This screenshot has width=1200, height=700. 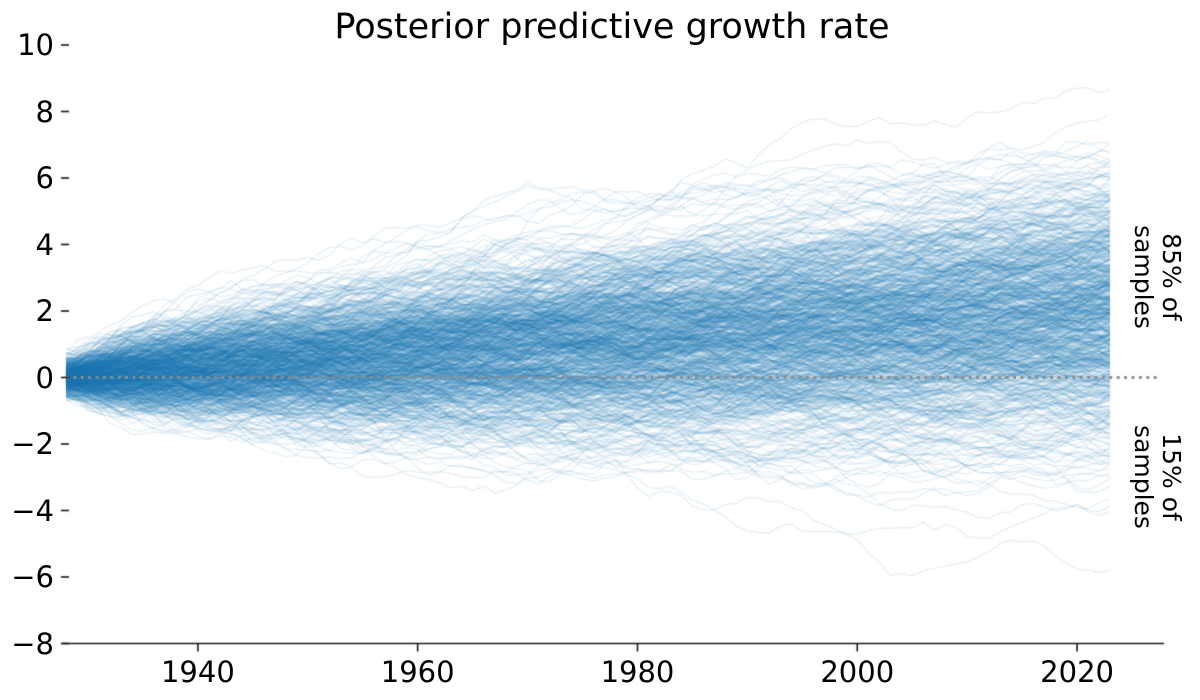 What do you see at coordinates (1143, 277) in the screenshot?
I see `annotation-85-line2: samples` at bounding box center [1143, 277].